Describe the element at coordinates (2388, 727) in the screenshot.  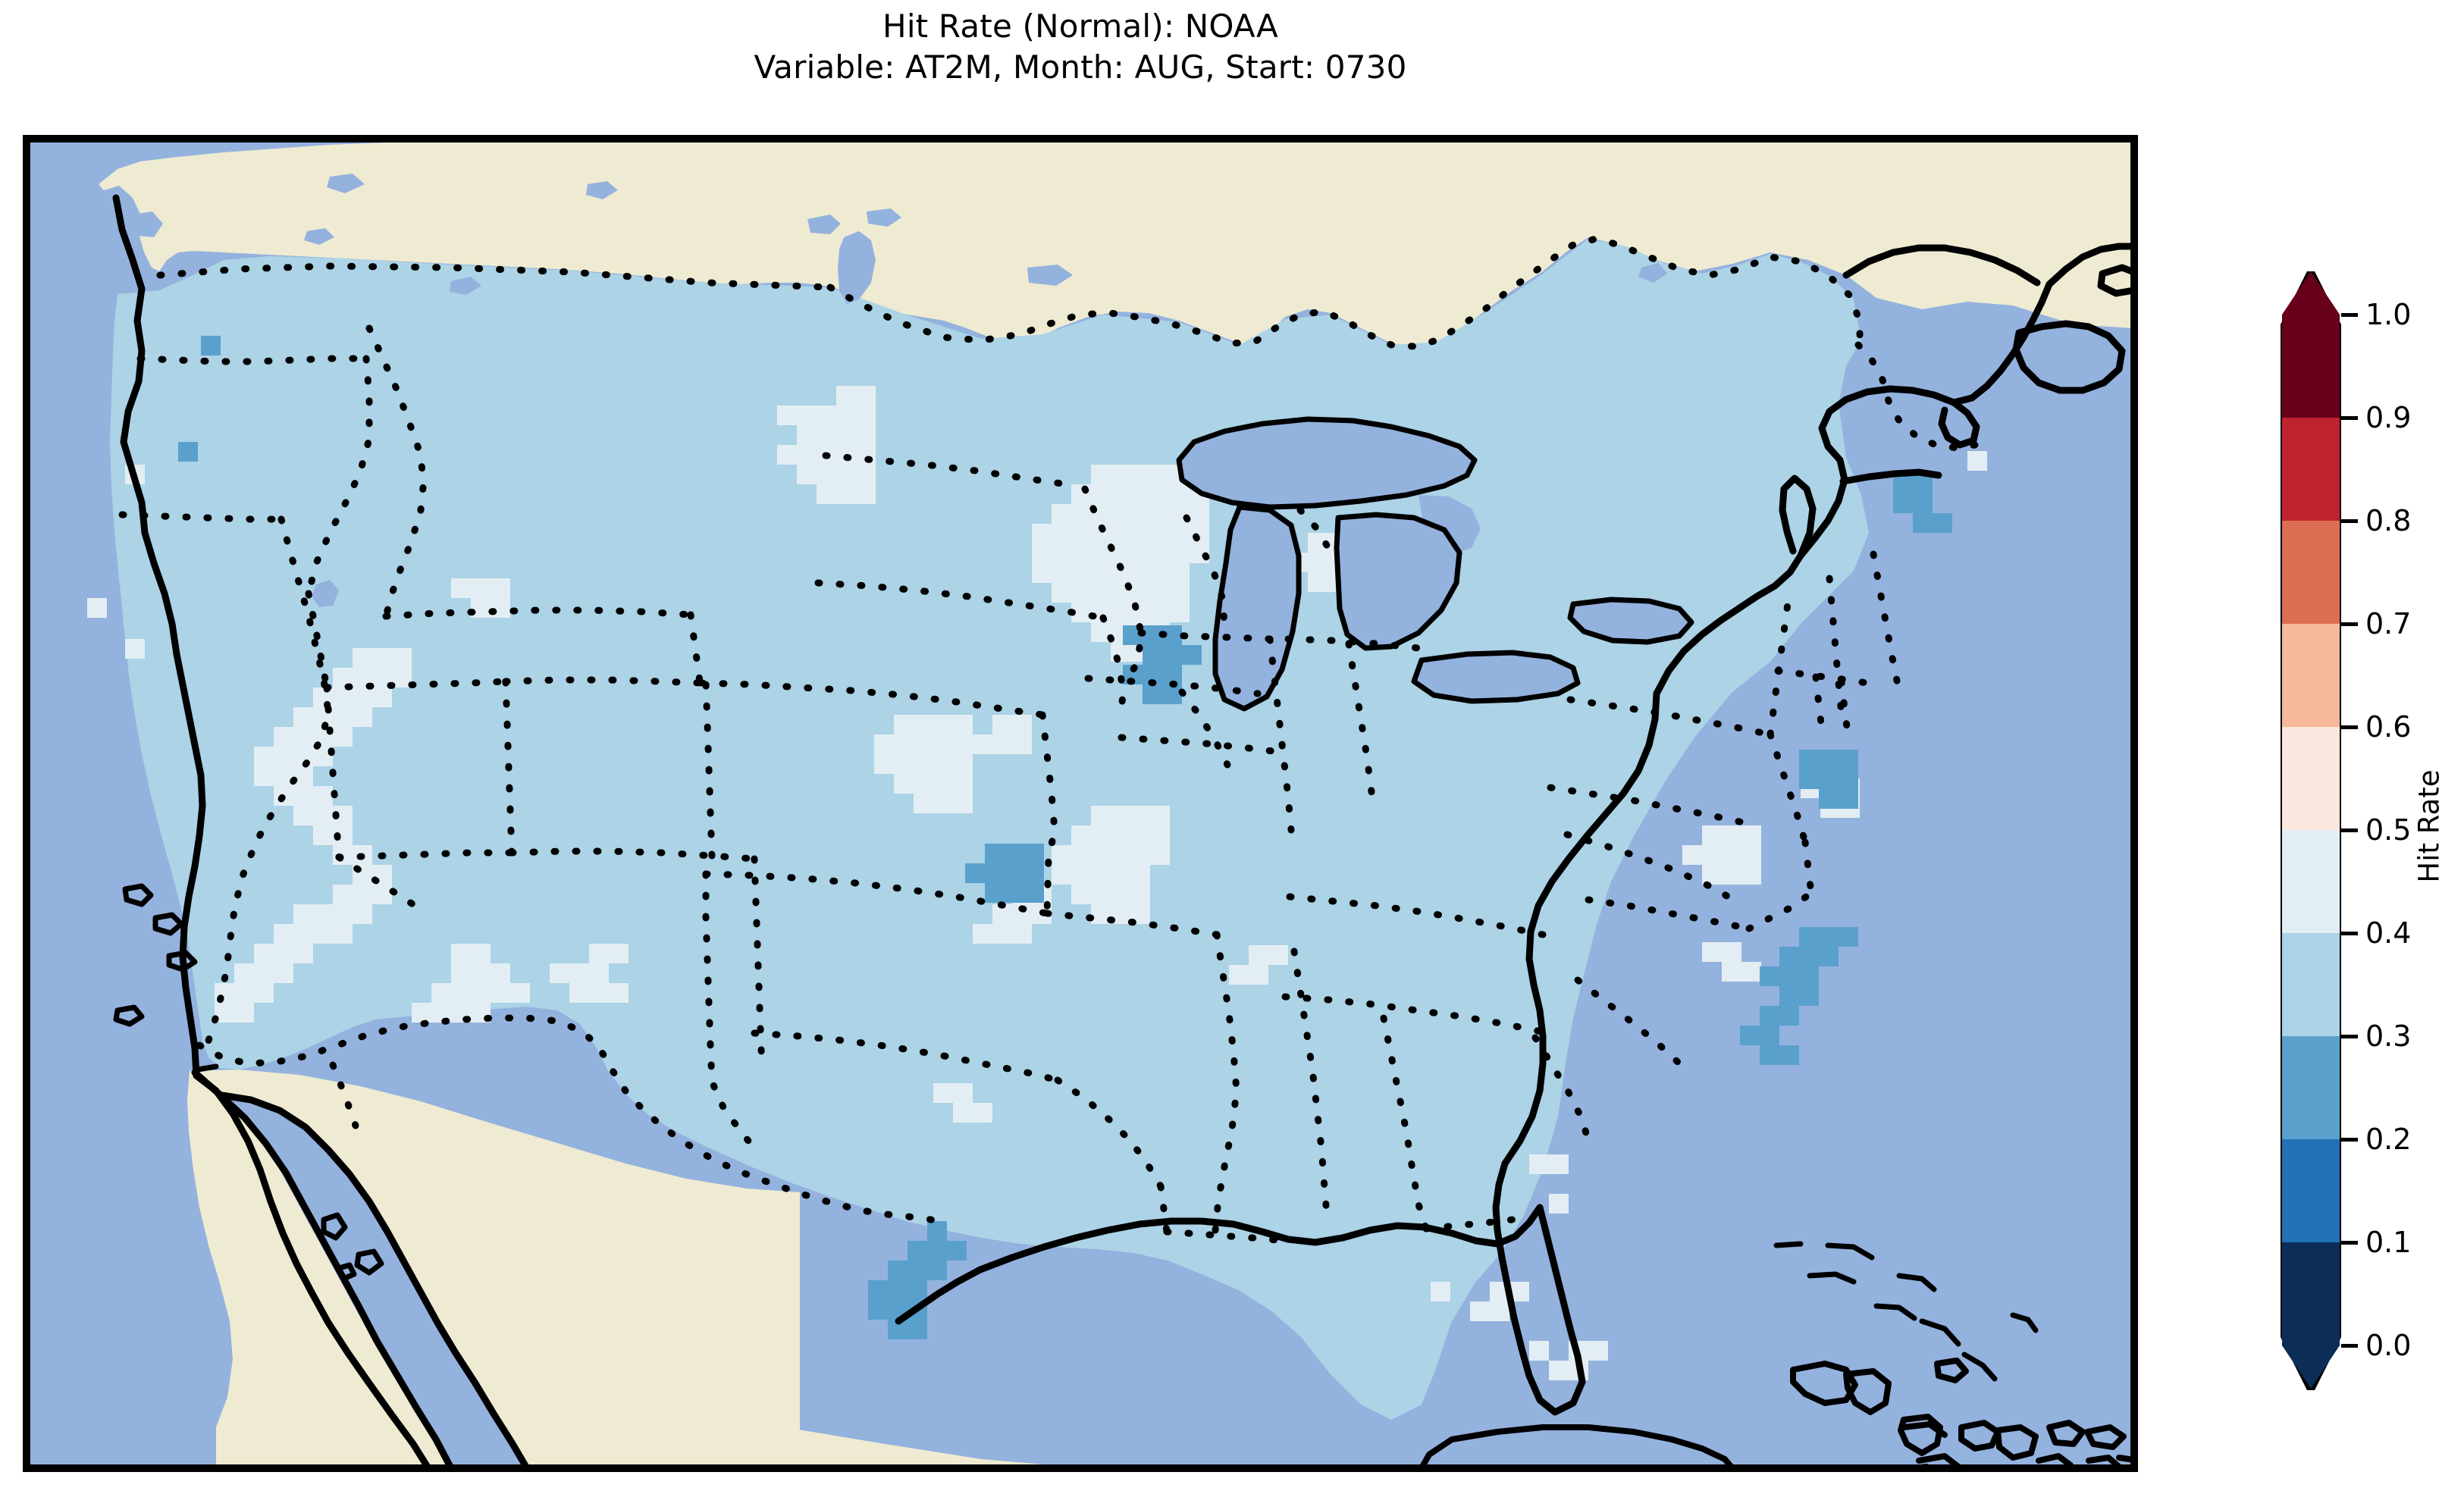
I see `colorbar-tick-label: 0.6` at that location.